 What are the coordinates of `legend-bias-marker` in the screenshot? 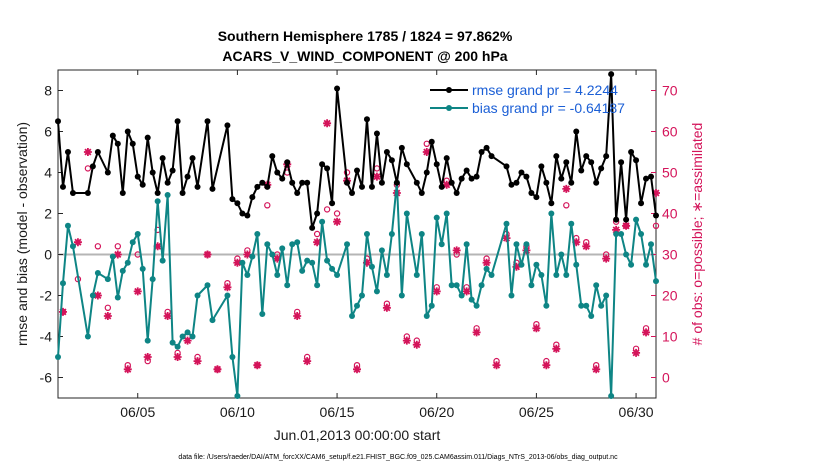 It's located at (449, 108).